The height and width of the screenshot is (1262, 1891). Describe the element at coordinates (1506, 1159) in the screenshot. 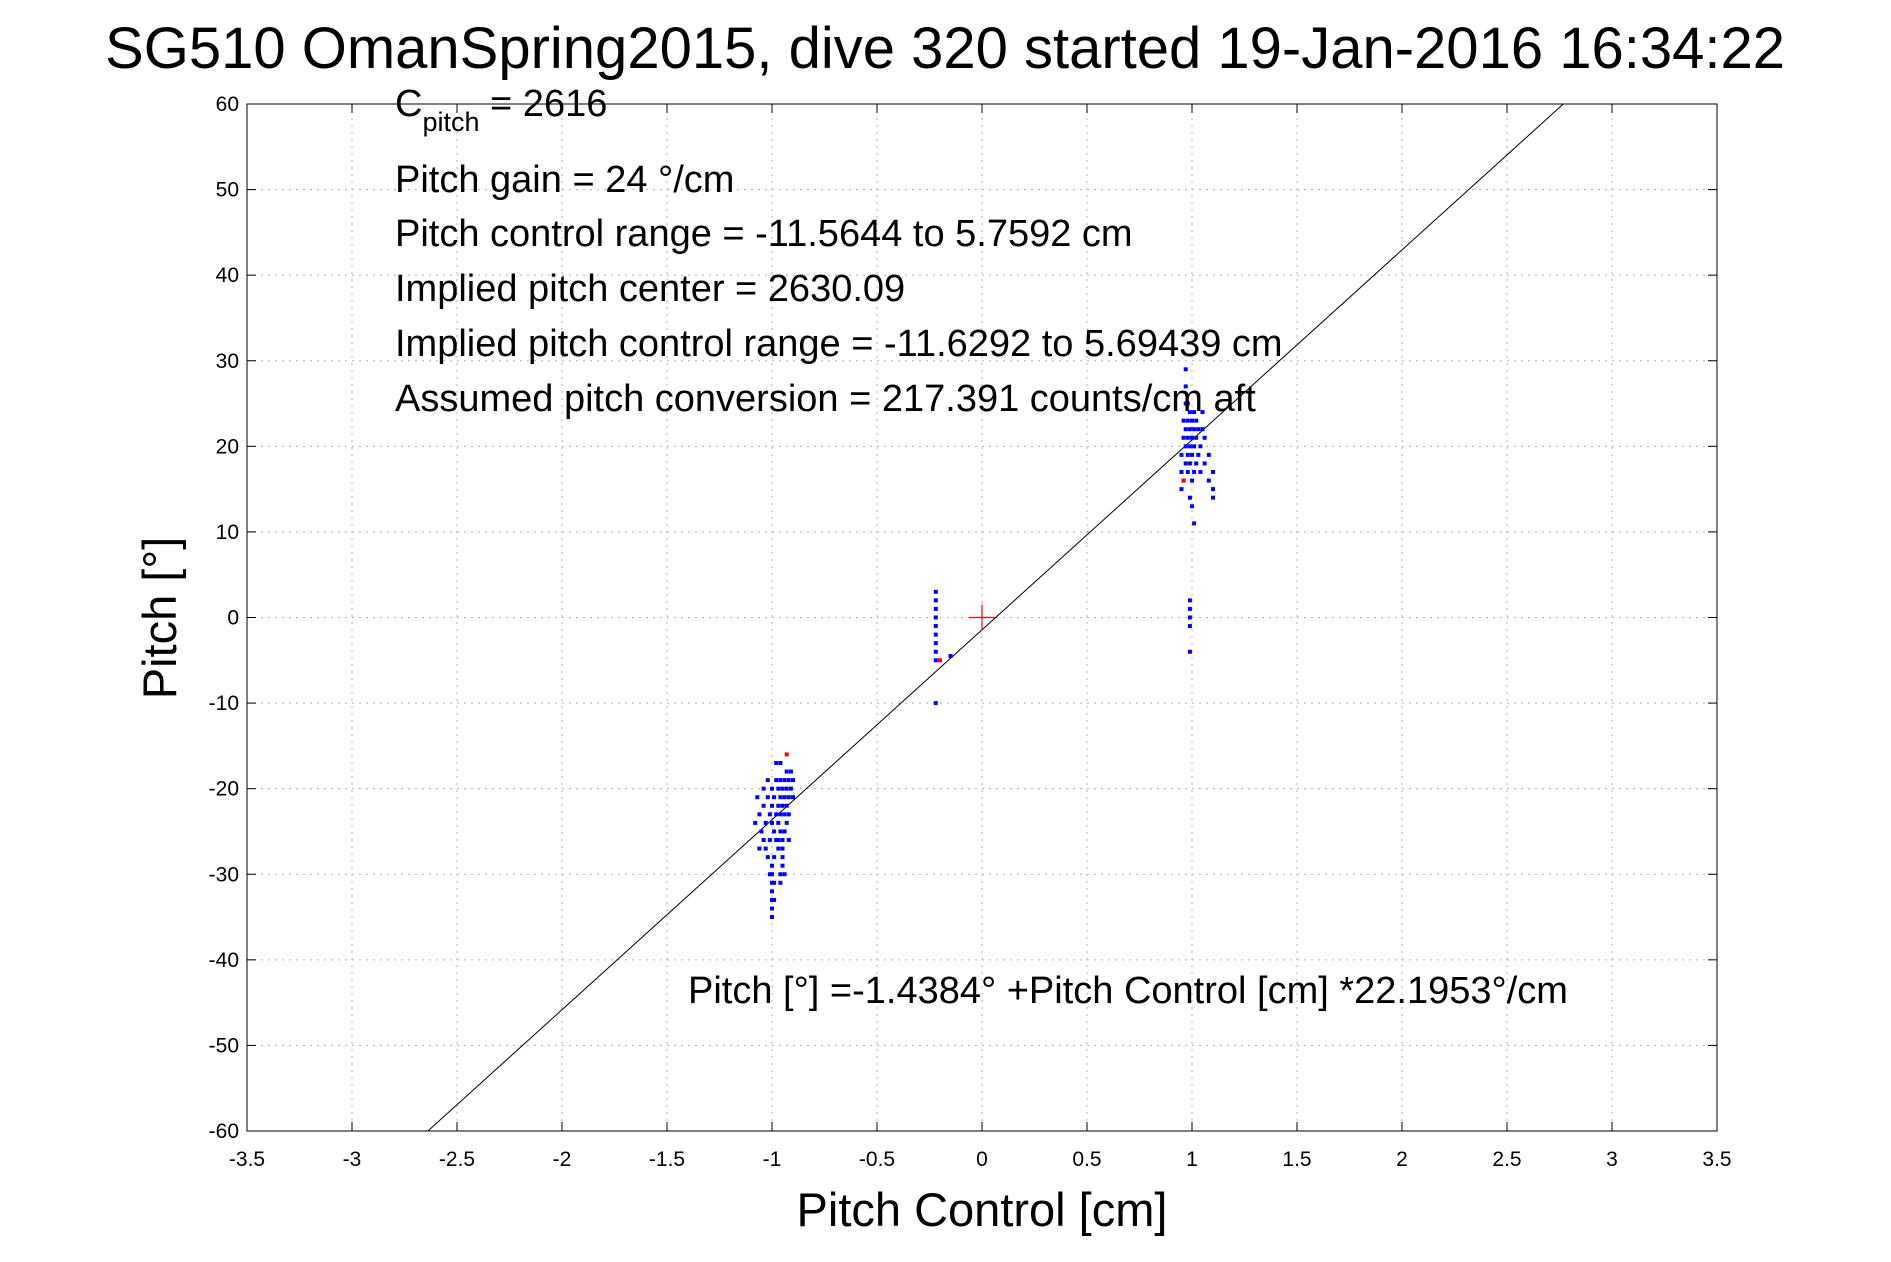

I see `x-tick-label: 2.5` at that location.